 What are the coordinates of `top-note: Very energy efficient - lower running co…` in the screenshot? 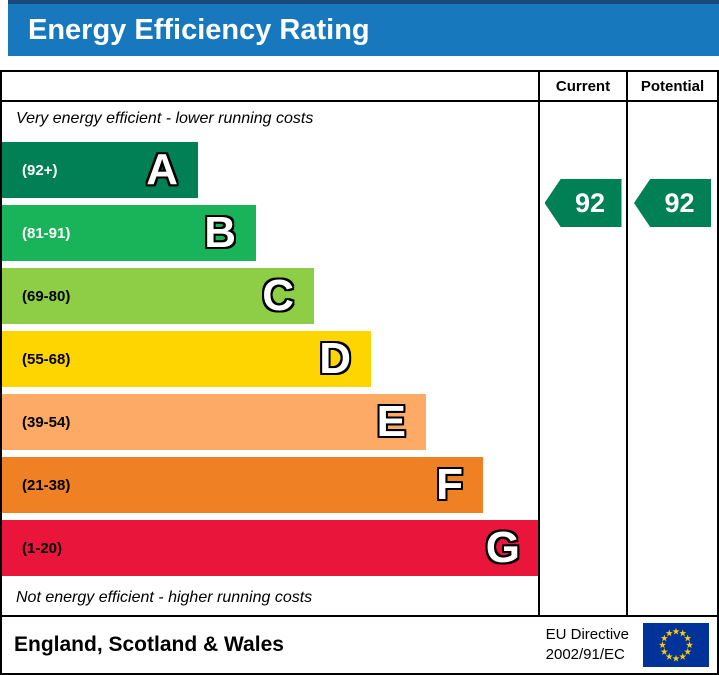 It's located at (165, 118).